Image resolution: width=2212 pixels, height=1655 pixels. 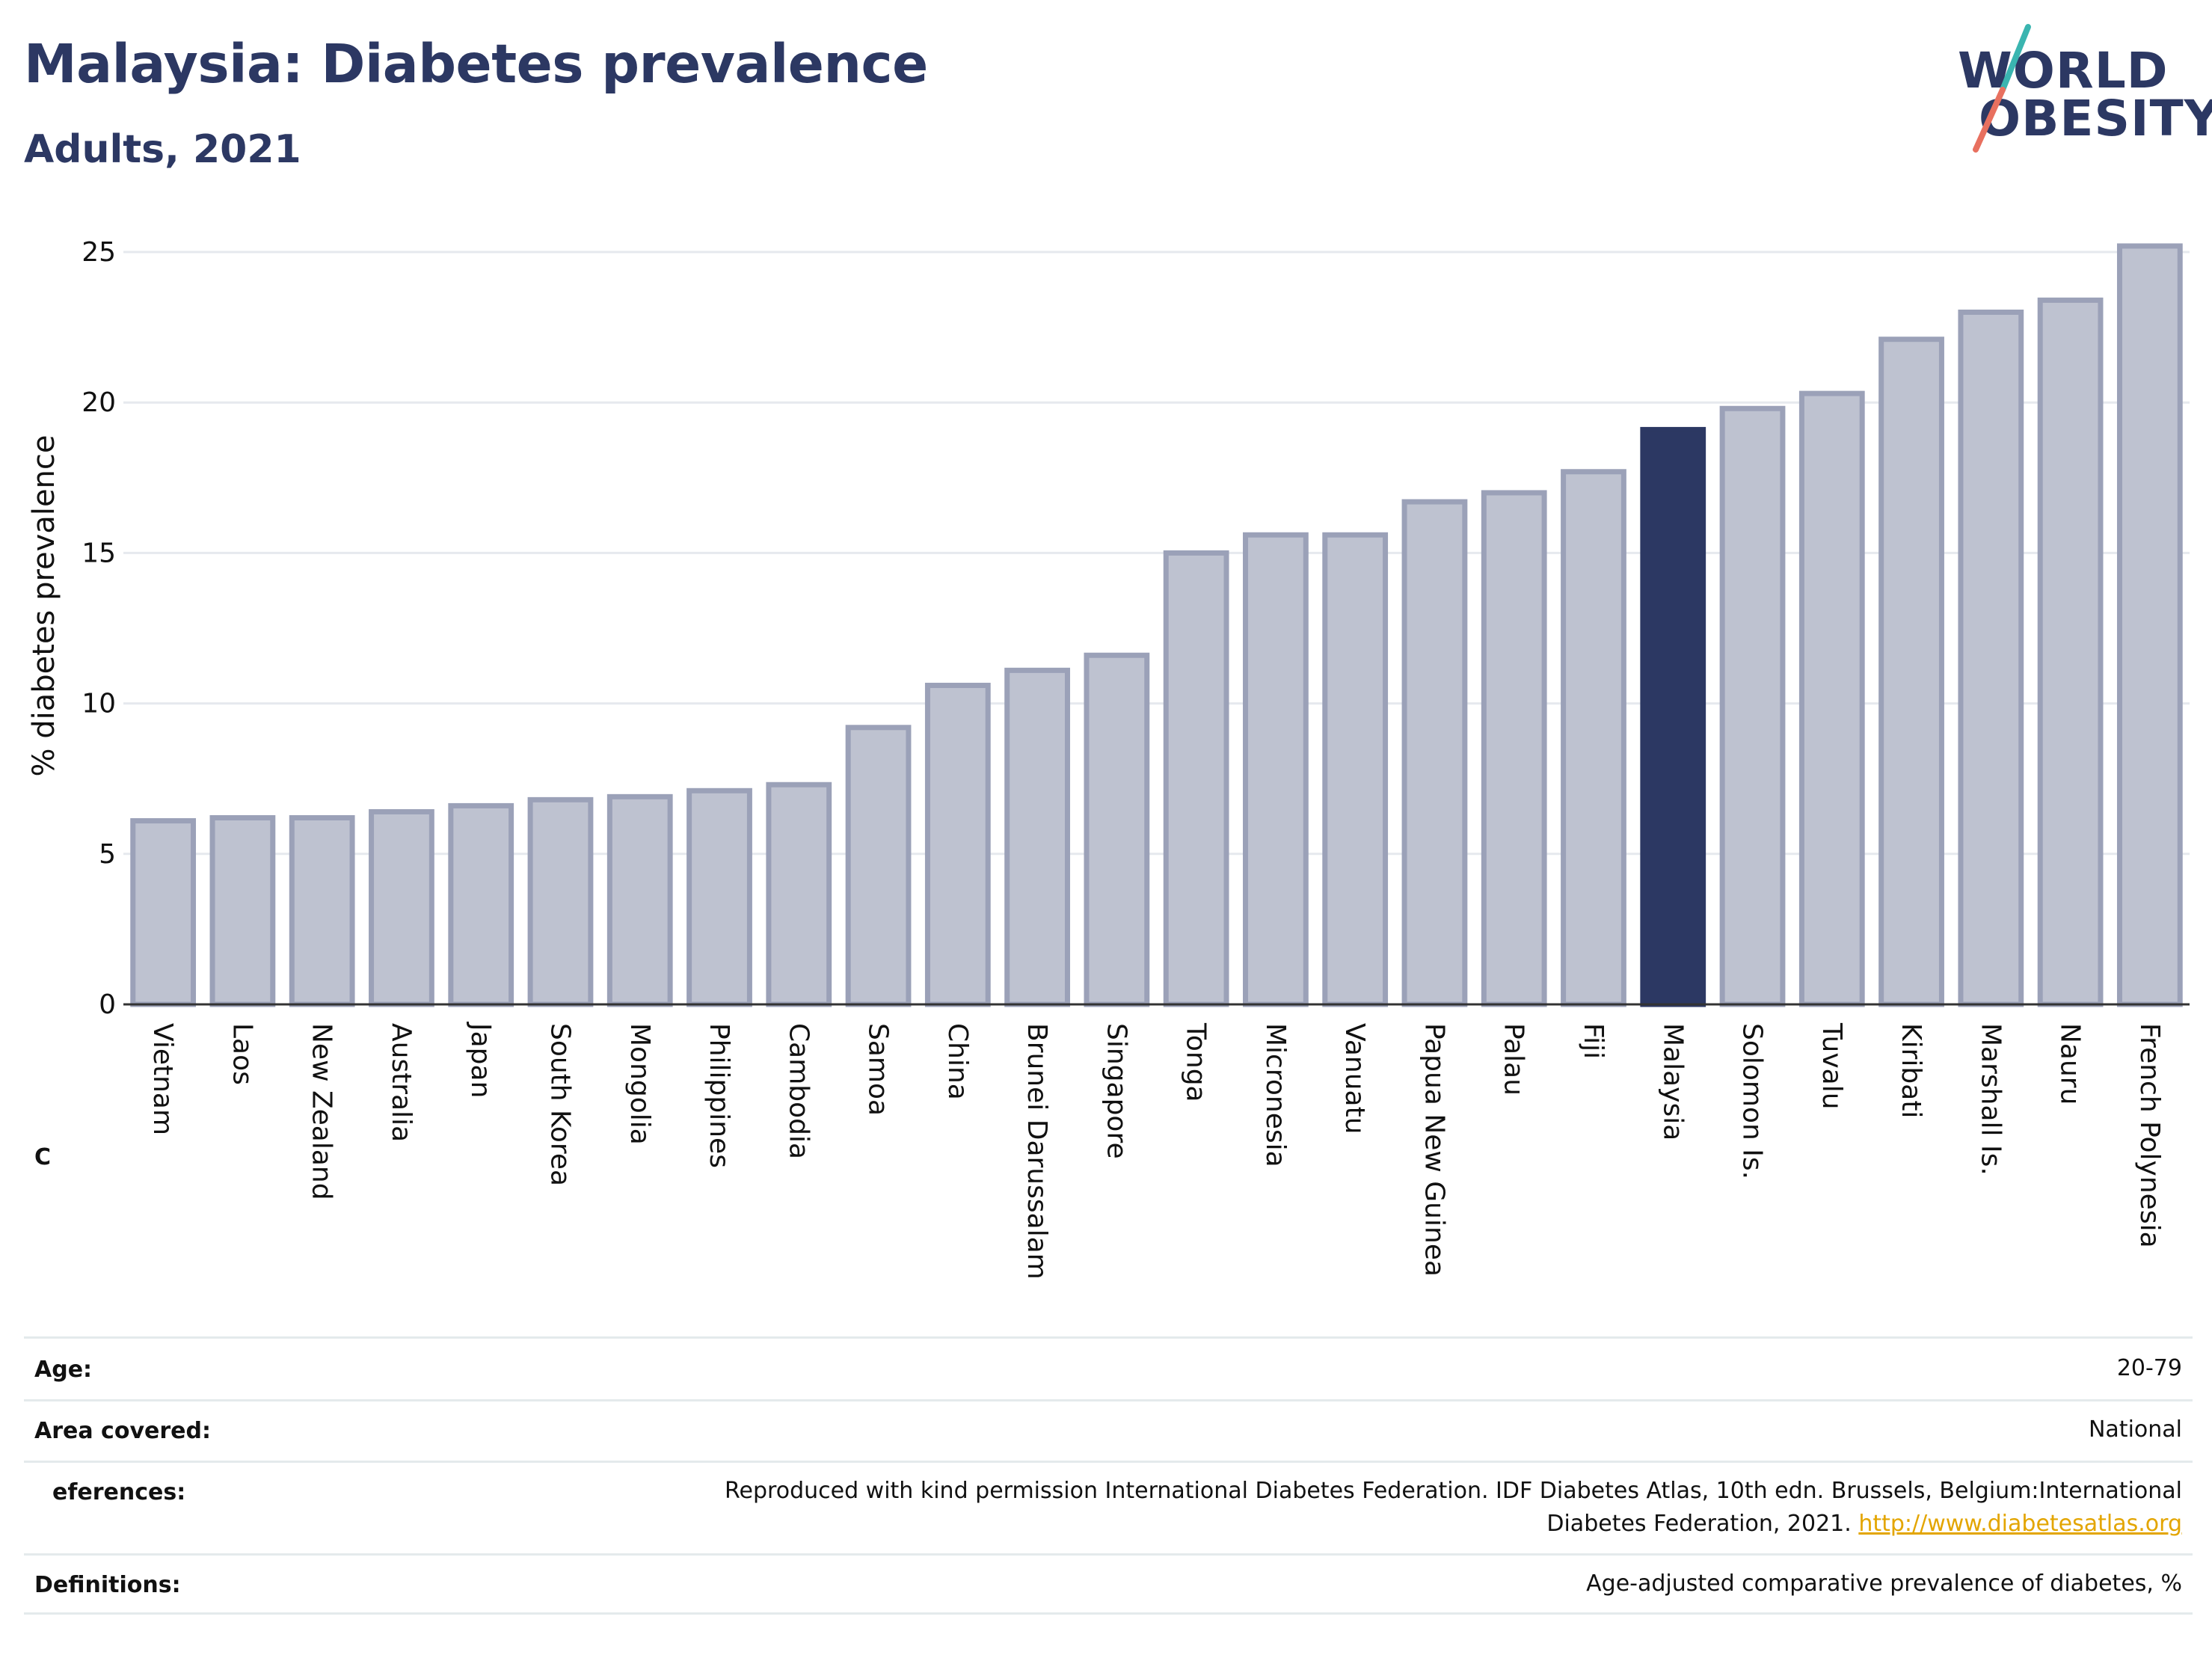 I want to click on side-letter: C, so click(x=43, y=1157).